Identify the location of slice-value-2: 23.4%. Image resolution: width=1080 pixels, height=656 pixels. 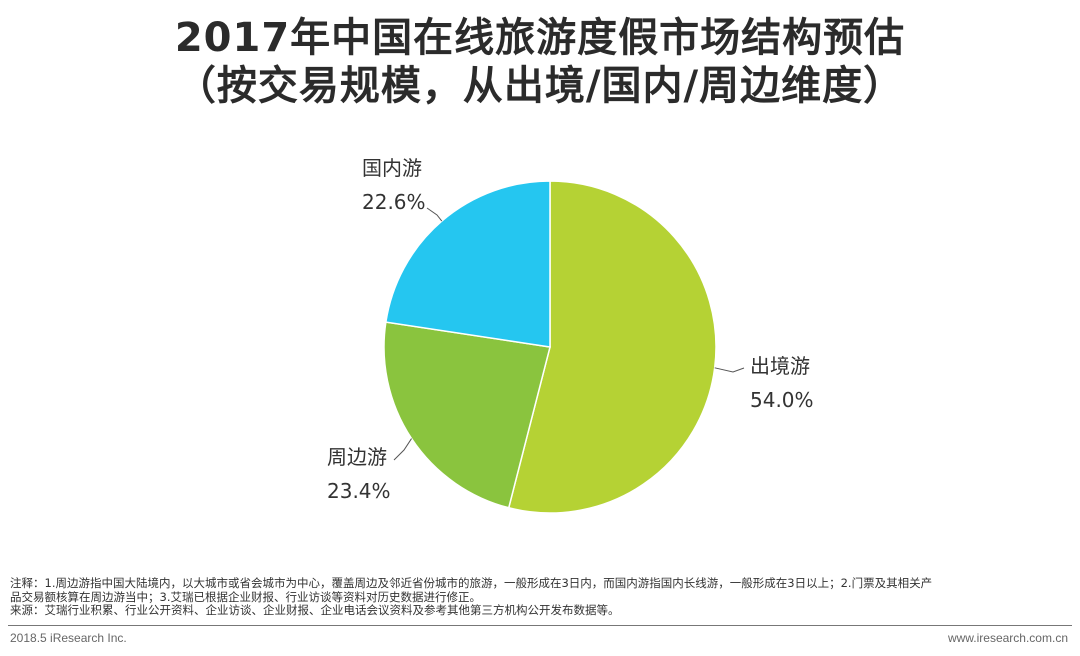
(359, 491).